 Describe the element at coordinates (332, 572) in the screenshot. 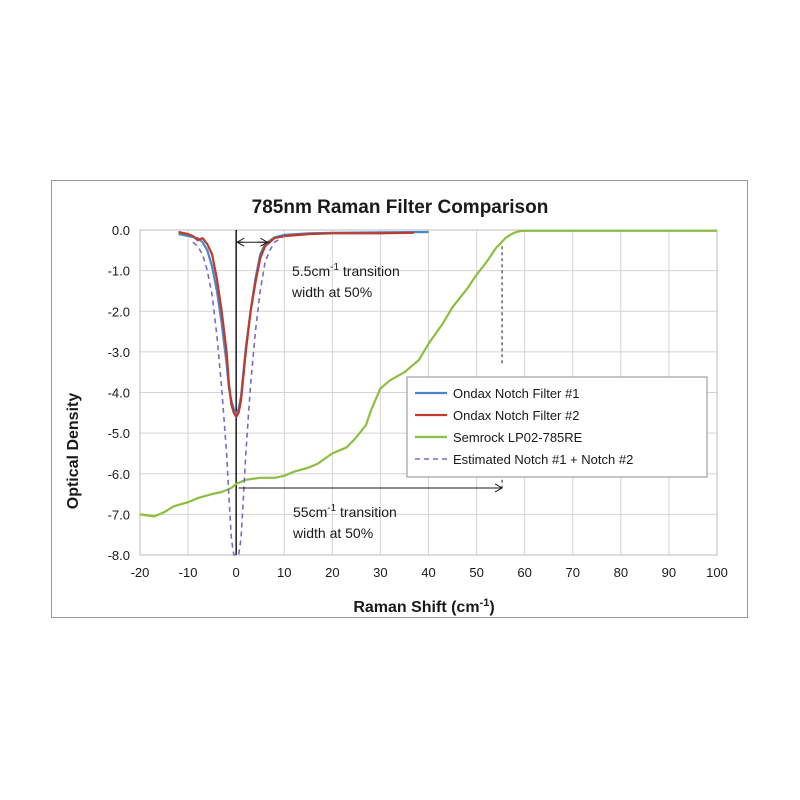

I see `x-tick-label: 20` at that location.